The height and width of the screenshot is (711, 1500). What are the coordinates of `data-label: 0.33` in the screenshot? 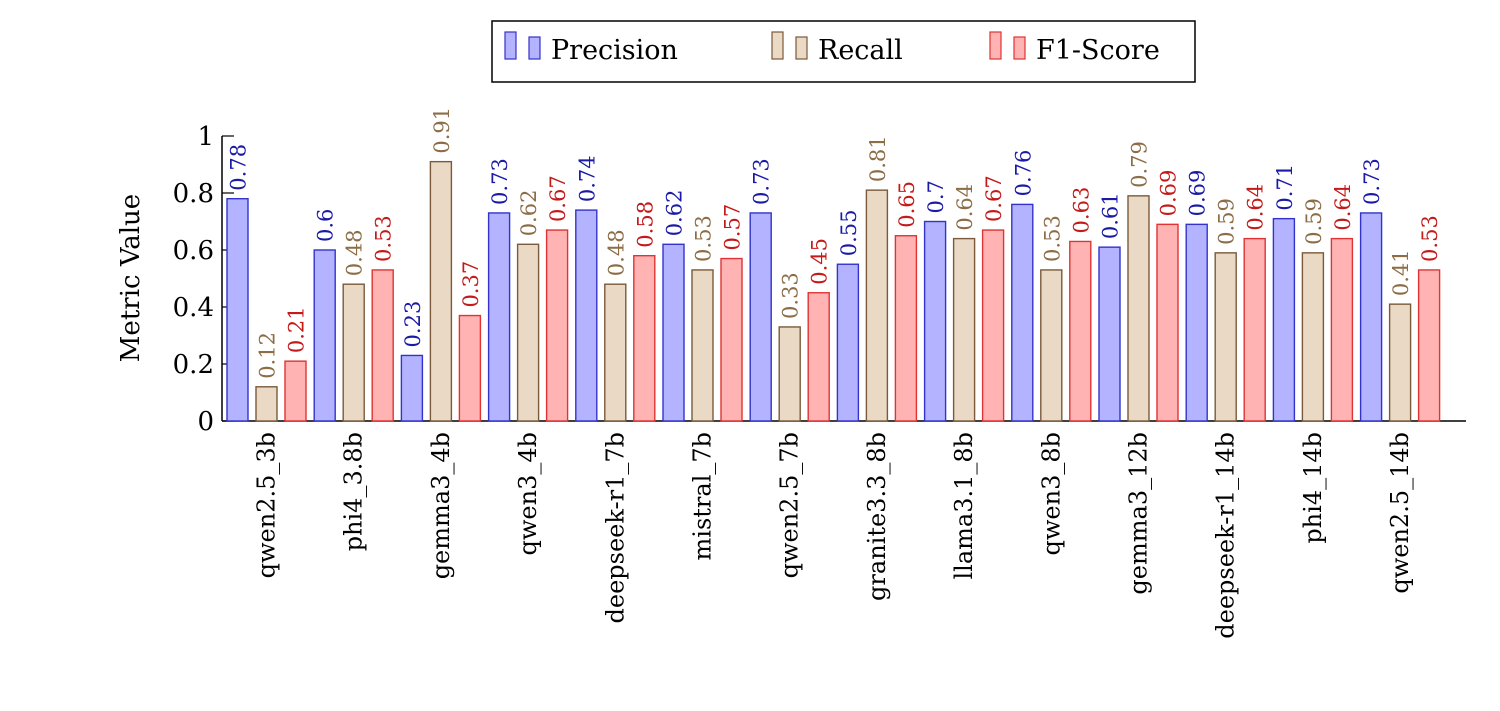 It's located at (791, 295).